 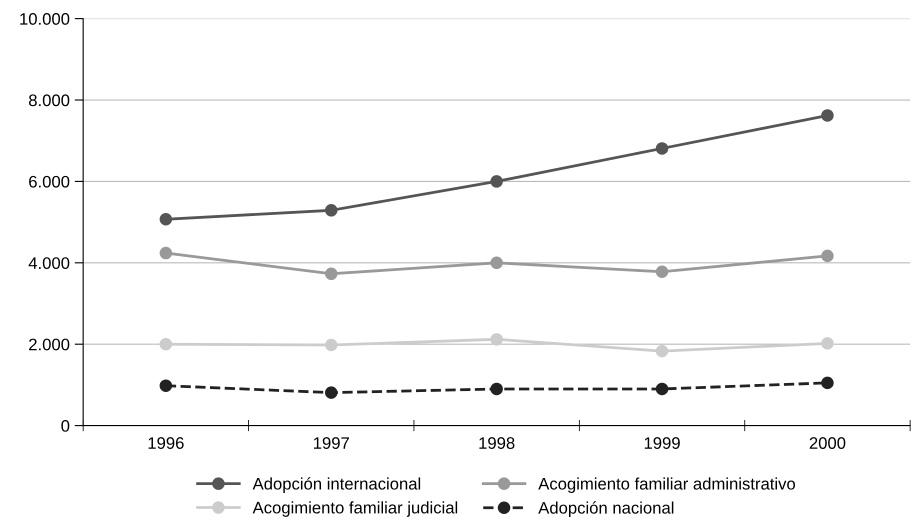 What do you see at coordinates (331, 443) in the screenshot?
I see `x-tick-label: 1997` at bounding box center [331, 443].